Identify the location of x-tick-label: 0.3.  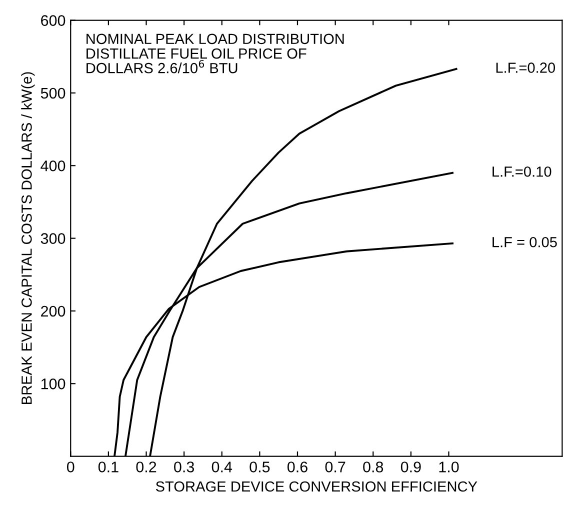
(184, 467).